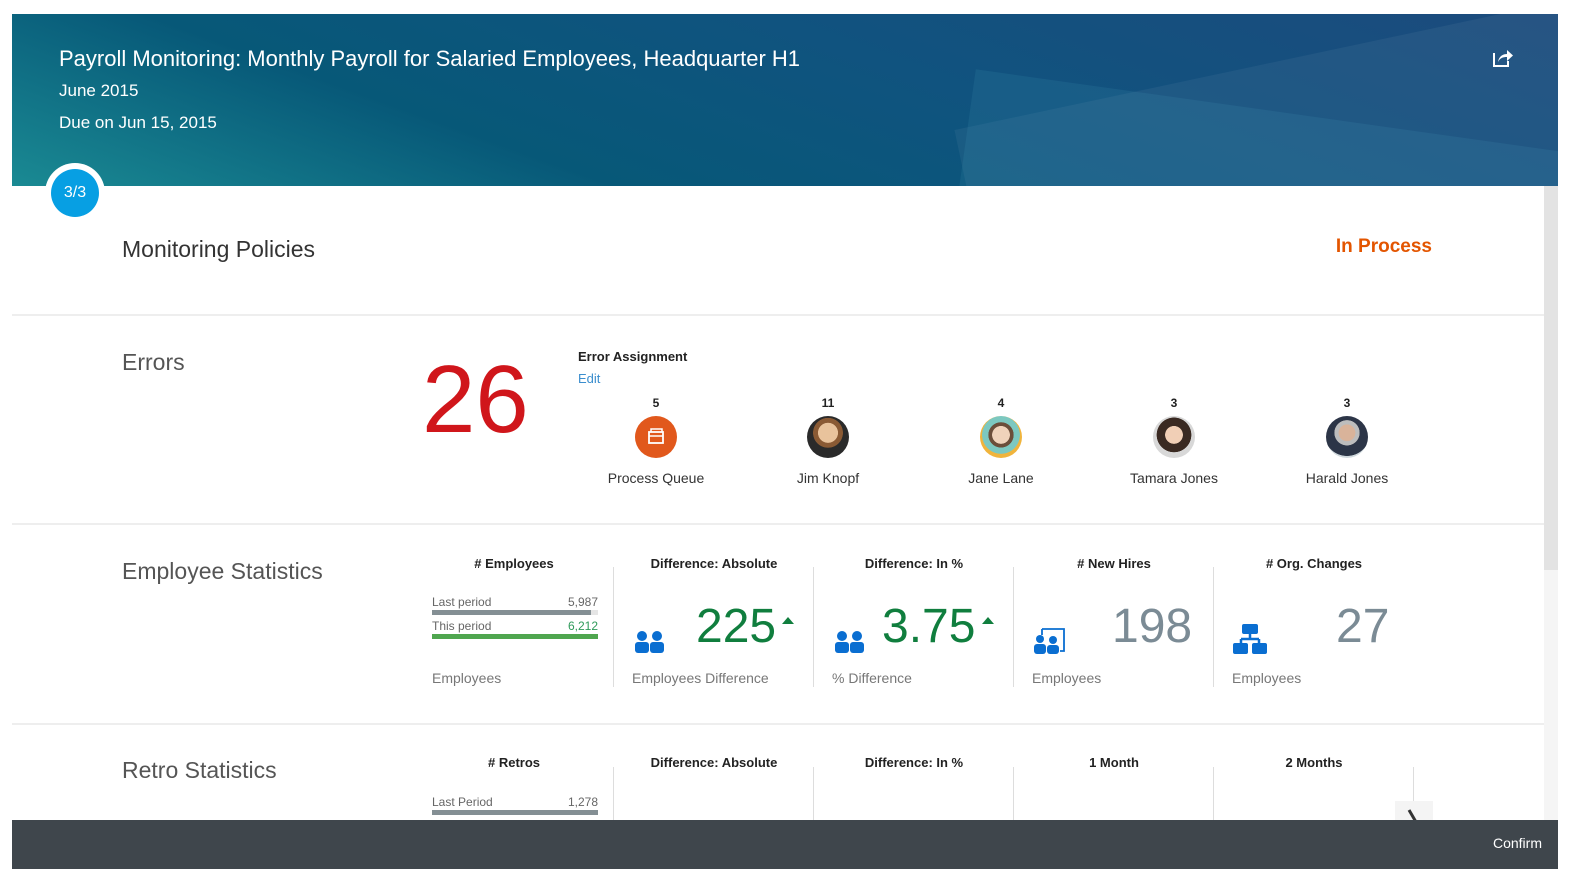  What do you see at coordinates (914, 772) in the screenshot?
I see `tile-retro-difference-percent: Difference: In %` at bounding box center [914, 772].